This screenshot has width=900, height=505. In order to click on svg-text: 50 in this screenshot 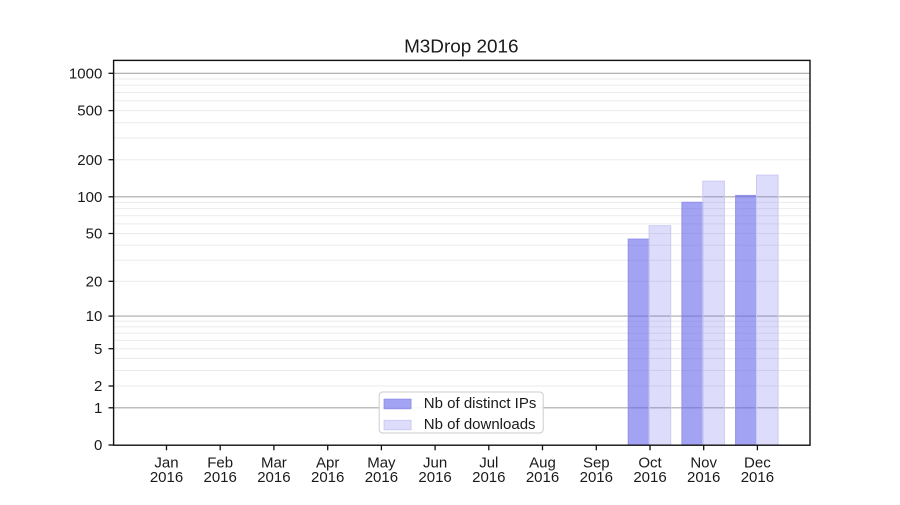, I will do `click(94, 234)`.